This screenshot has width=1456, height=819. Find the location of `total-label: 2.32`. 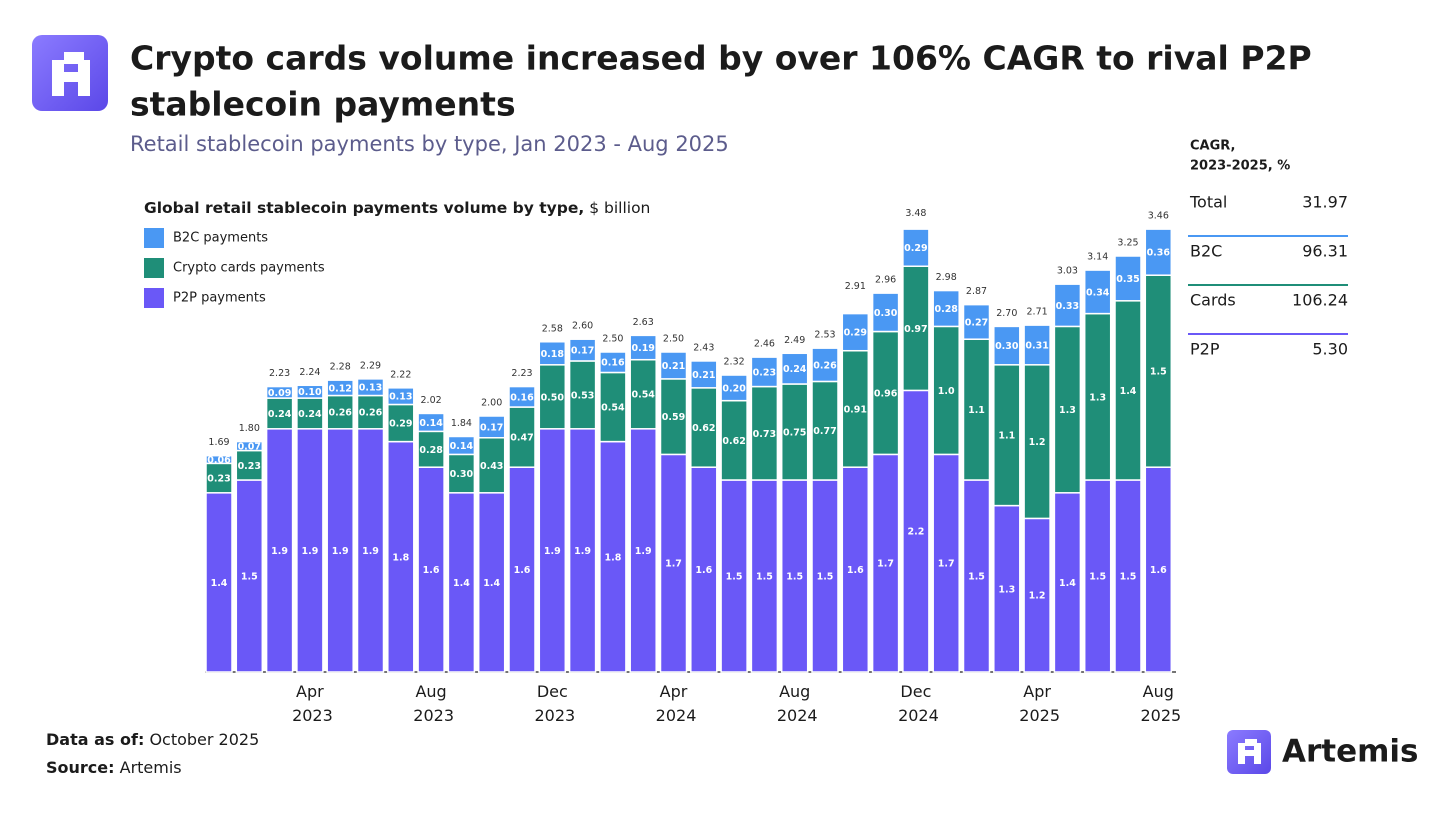

total-label: 2.32 is located at coordinates (734, 362).